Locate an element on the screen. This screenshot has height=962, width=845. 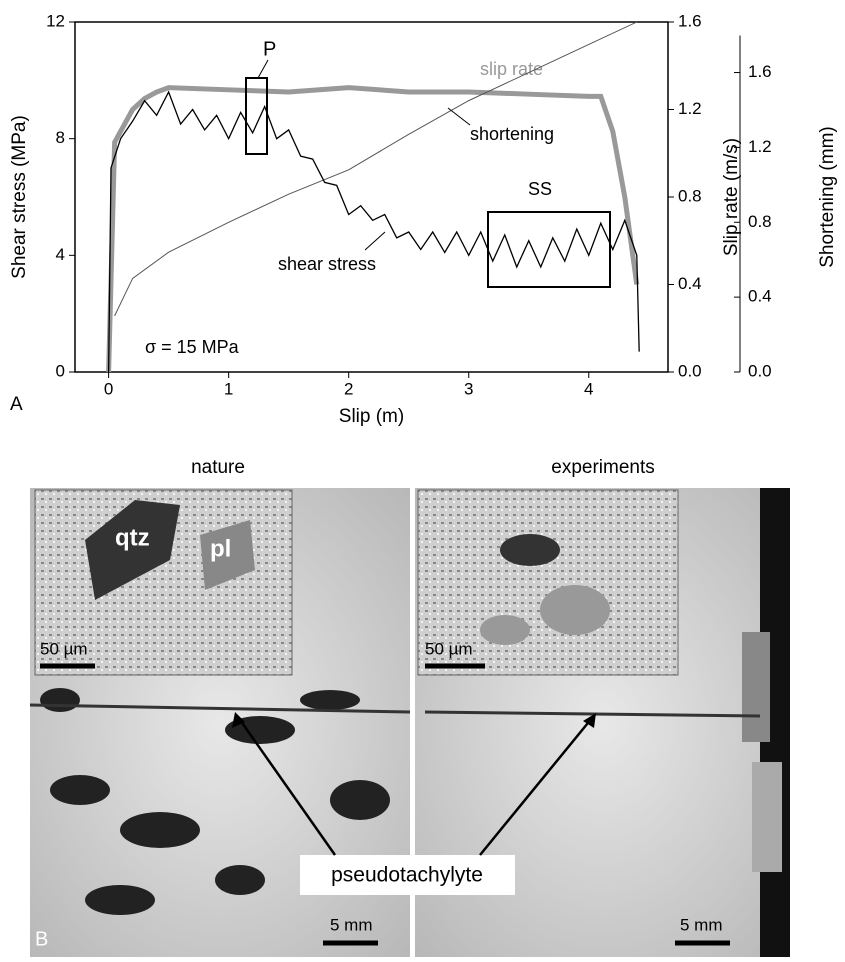
series-label: slip rate is located at coordinates (511, 69).